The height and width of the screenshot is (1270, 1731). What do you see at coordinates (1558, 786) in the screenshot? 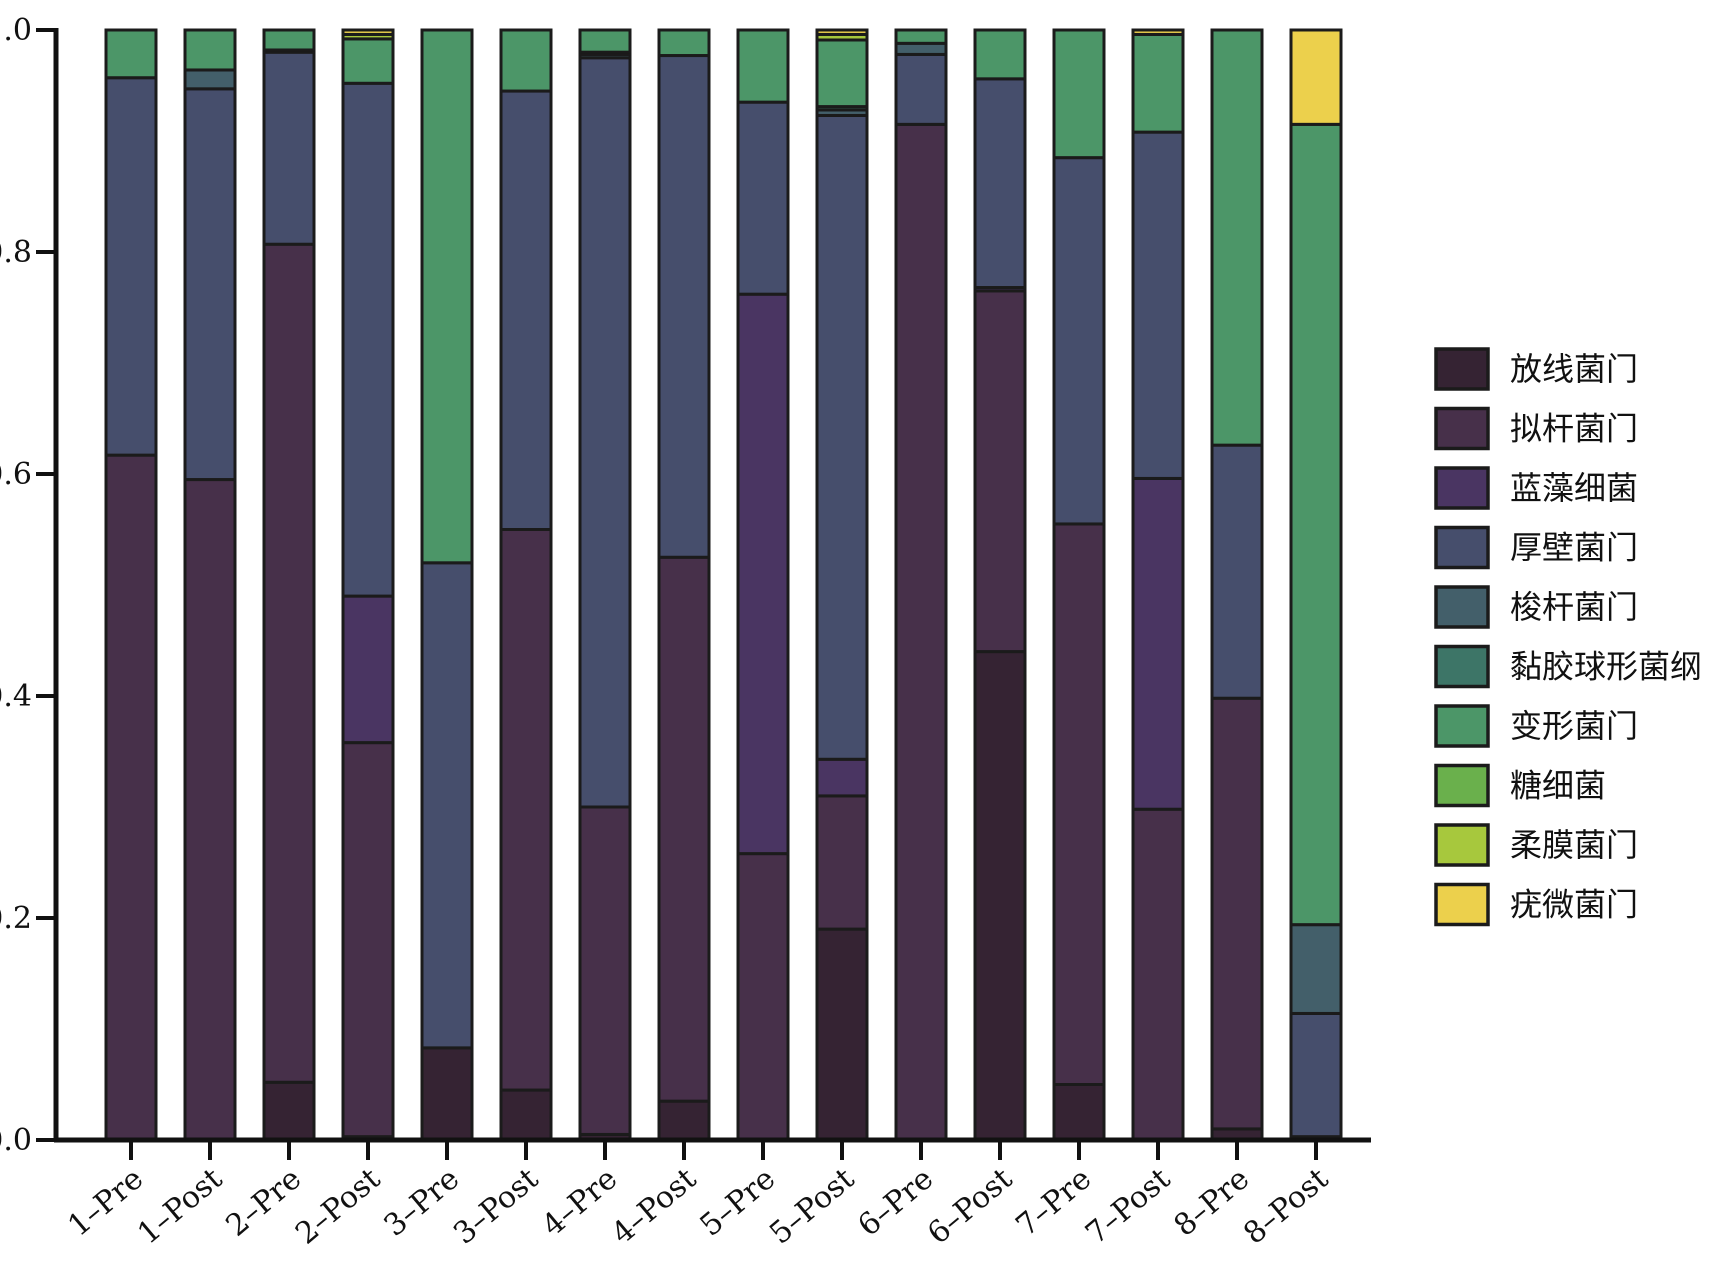
I see `legend-label: 糖细菌` at bounding box center [1558, 786].